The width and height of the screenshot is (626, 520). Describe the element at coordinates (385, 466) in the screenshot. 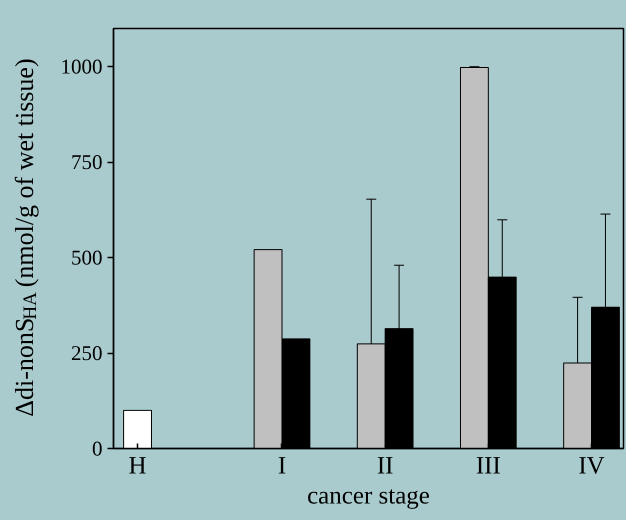

I see `x-tick-label: II` at that location.